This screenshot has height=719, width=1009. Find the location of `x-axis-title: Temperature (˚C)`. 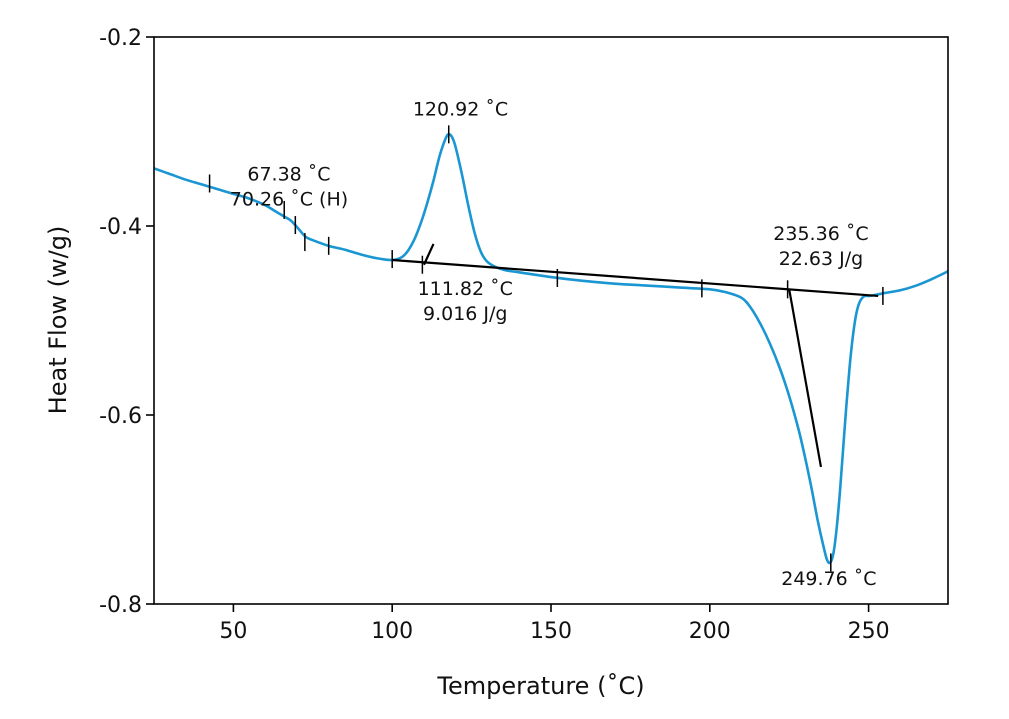

x-axis-title: Temperature (˚C) is located at coordinates (540, 686).